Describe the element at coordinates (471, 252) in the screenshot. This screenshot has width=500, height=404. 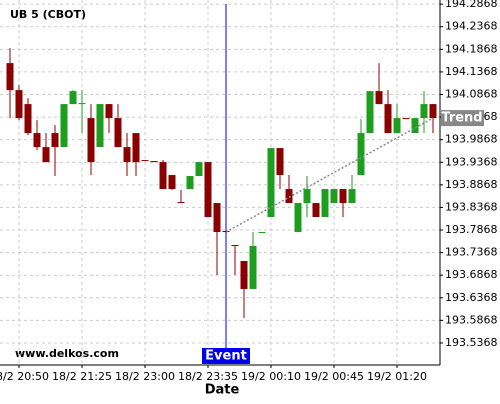
I see `y-tick-label: 193.7368` at that location.